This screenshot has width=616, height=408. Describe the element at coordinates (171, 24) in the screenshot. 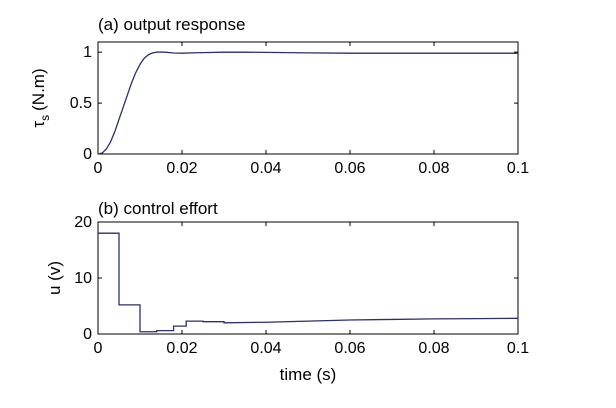

I see `panel-a-title: (a) output response` at that location.